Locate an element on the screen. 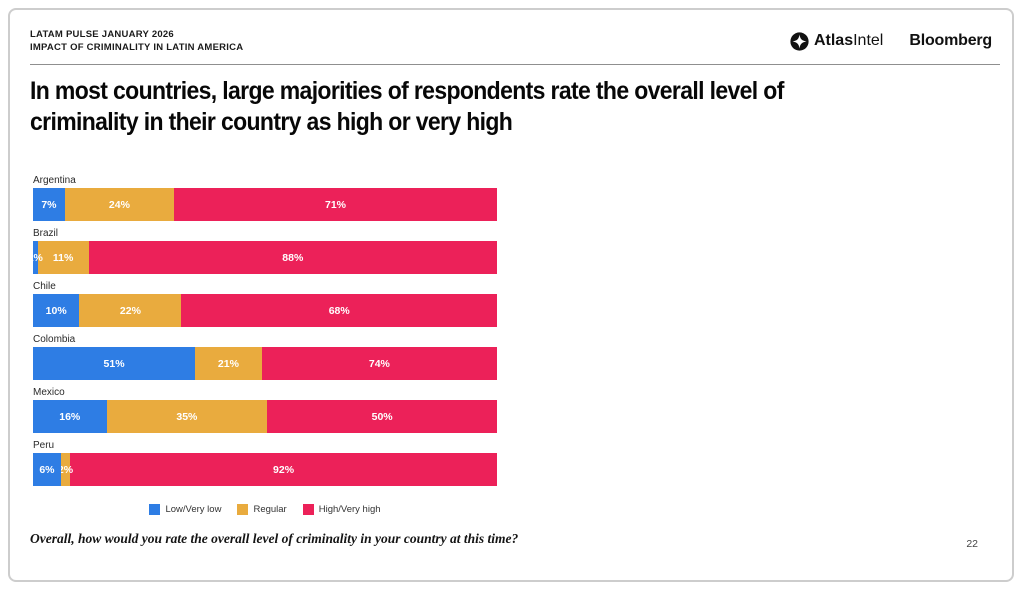 The width and height of the screenshot is (1024, 592). country-row: Chile 10% 22% 68% is located at coordinates (265, 304).